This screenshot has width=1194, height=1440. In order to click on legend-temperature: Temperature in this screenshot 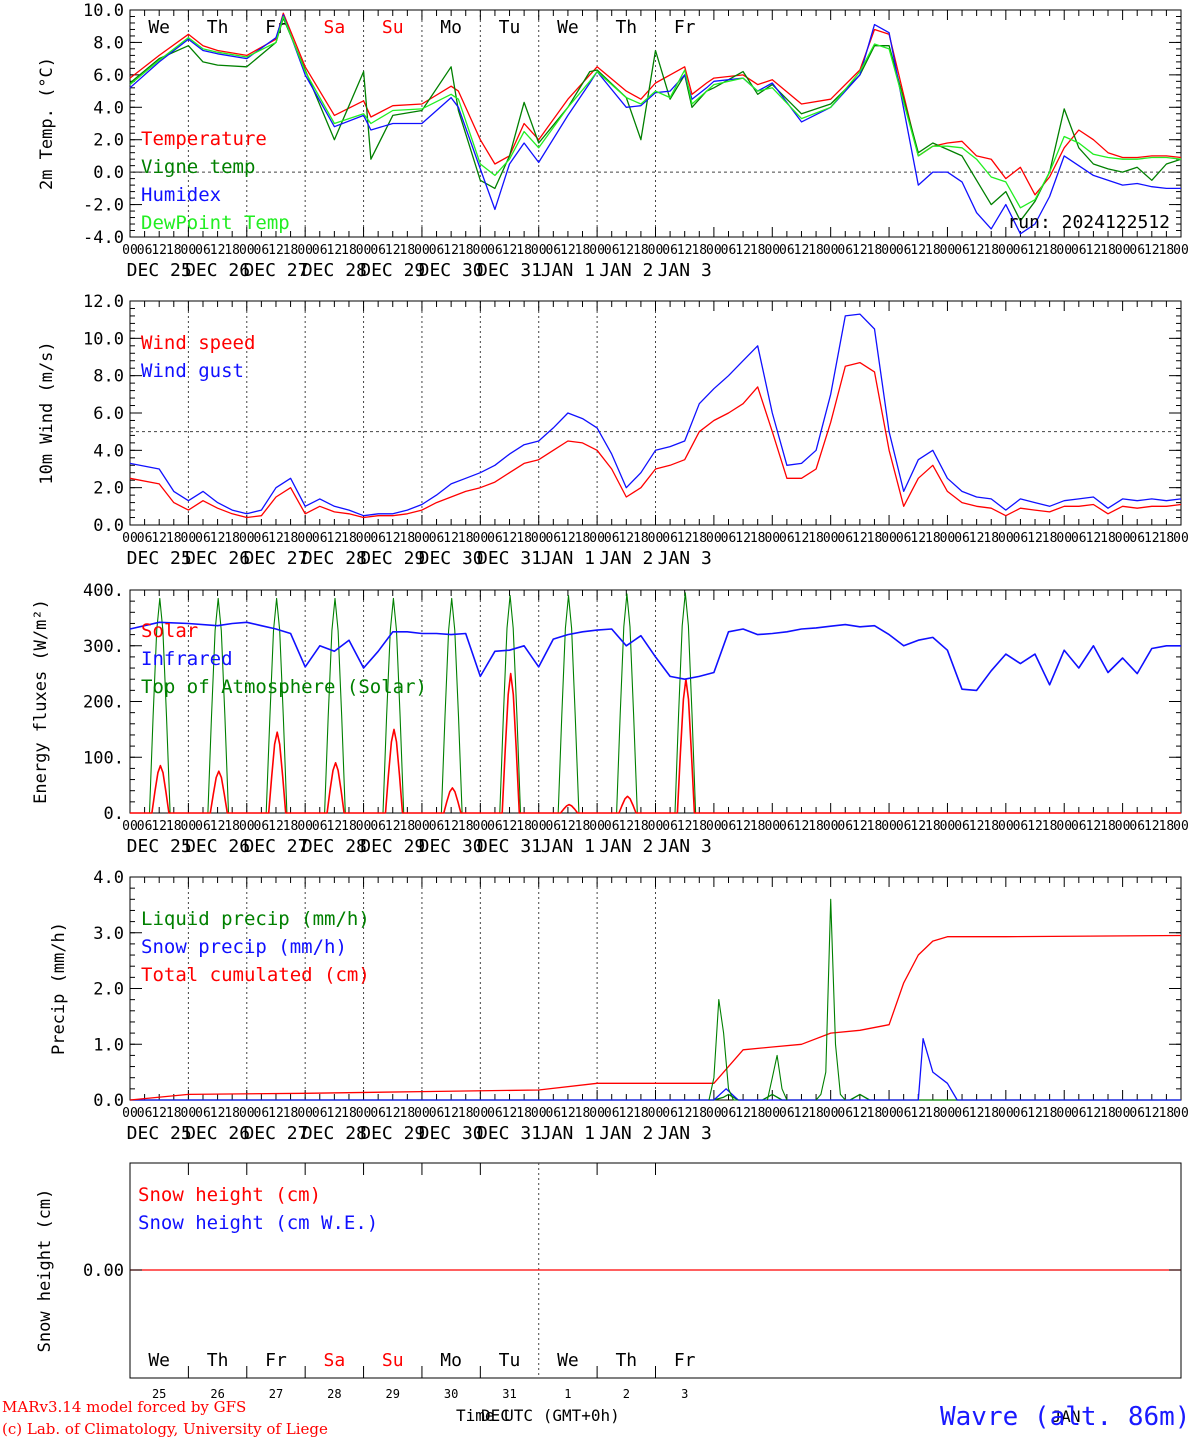, I will do `click(204, 139)`.